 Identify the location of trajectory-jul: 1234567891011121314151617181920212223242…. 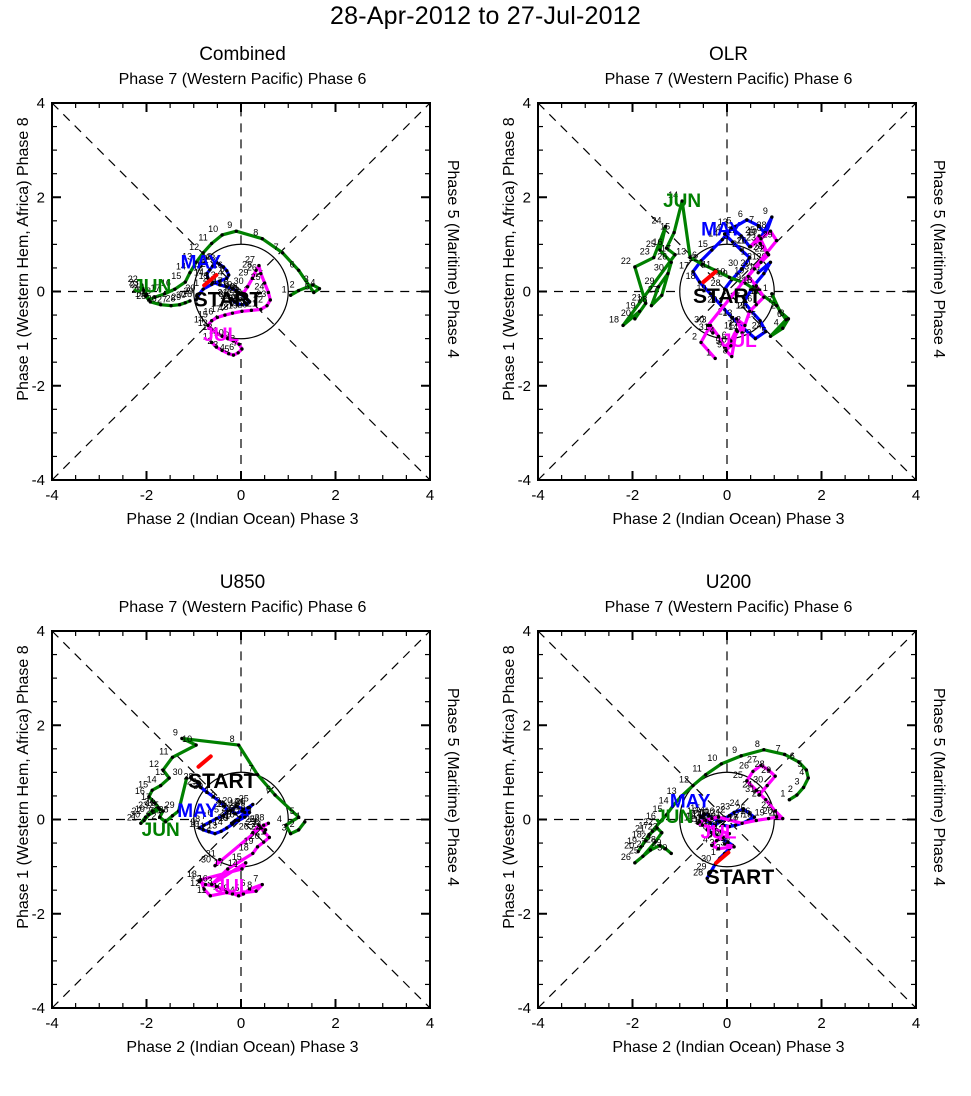
(735, 290).